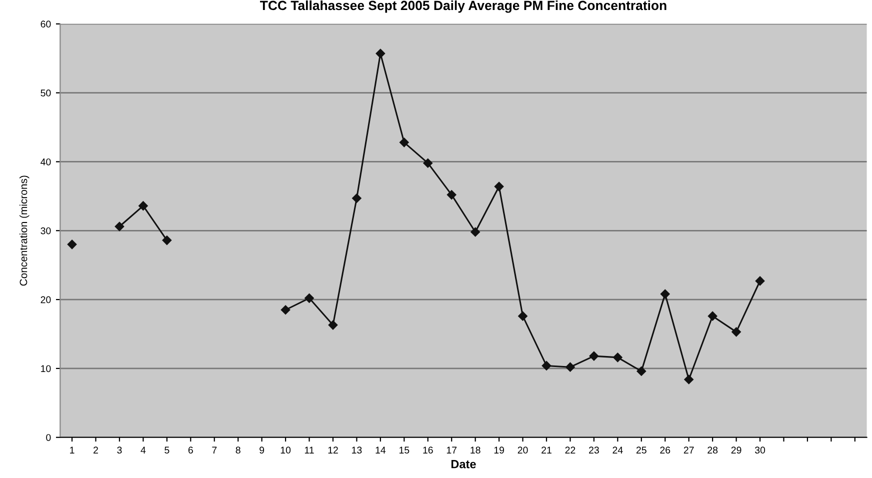  I want to click on x-tick-label: 2, so click(96, 450).